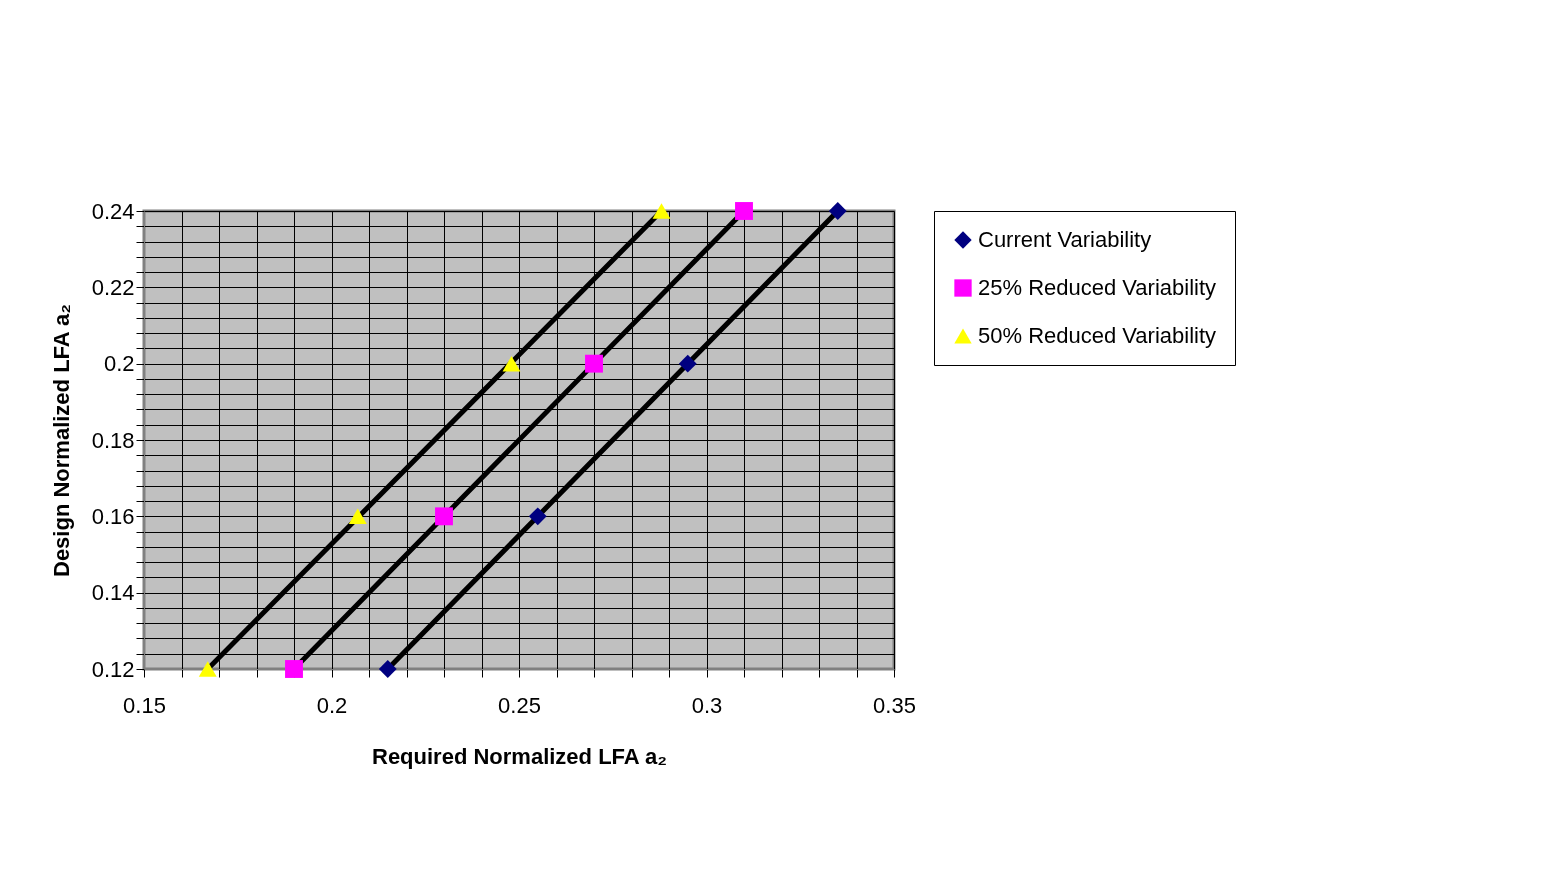 Image resolution: width=1567 pixels, height=870 pixels. What do you see at coordinates (61, 440) in the screenshot?
I see `y-axis-title: Design Normalized LFA a₂` at bounding box center [61, 440].